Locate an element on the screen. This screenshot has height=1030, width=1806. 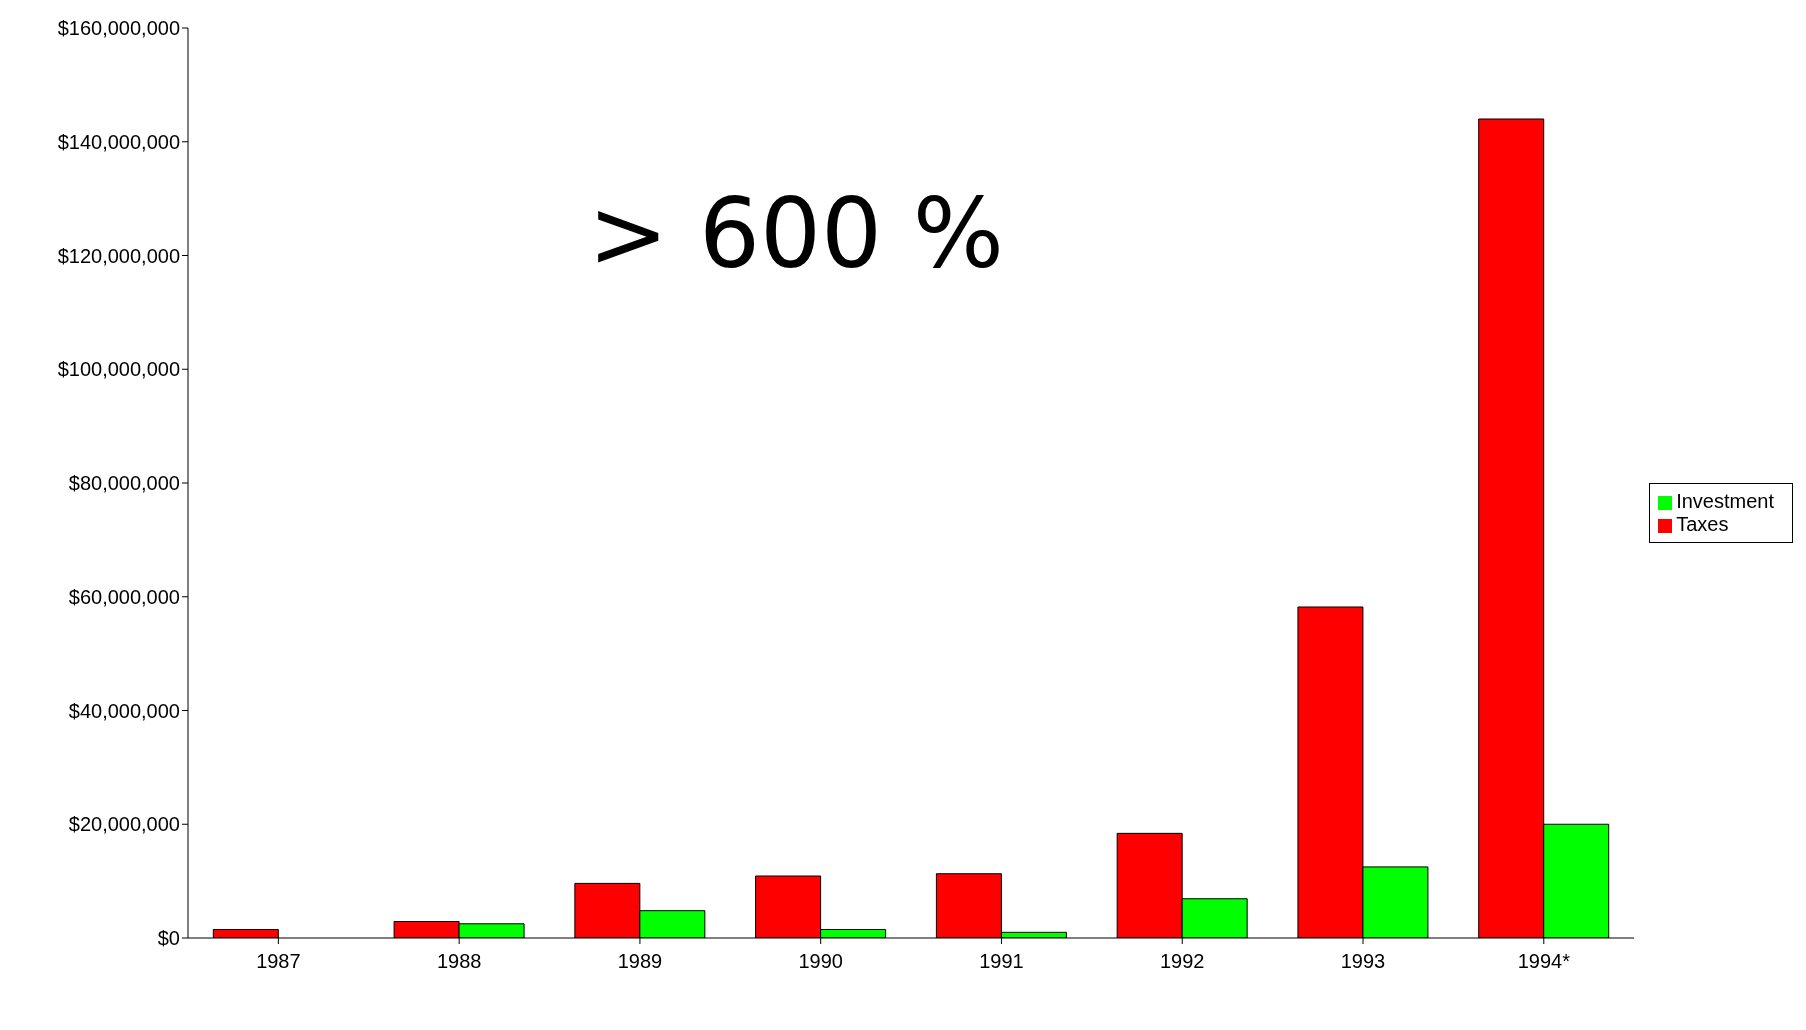
y-tick-label: $100,000,000 is located at coordinates (118, 369).